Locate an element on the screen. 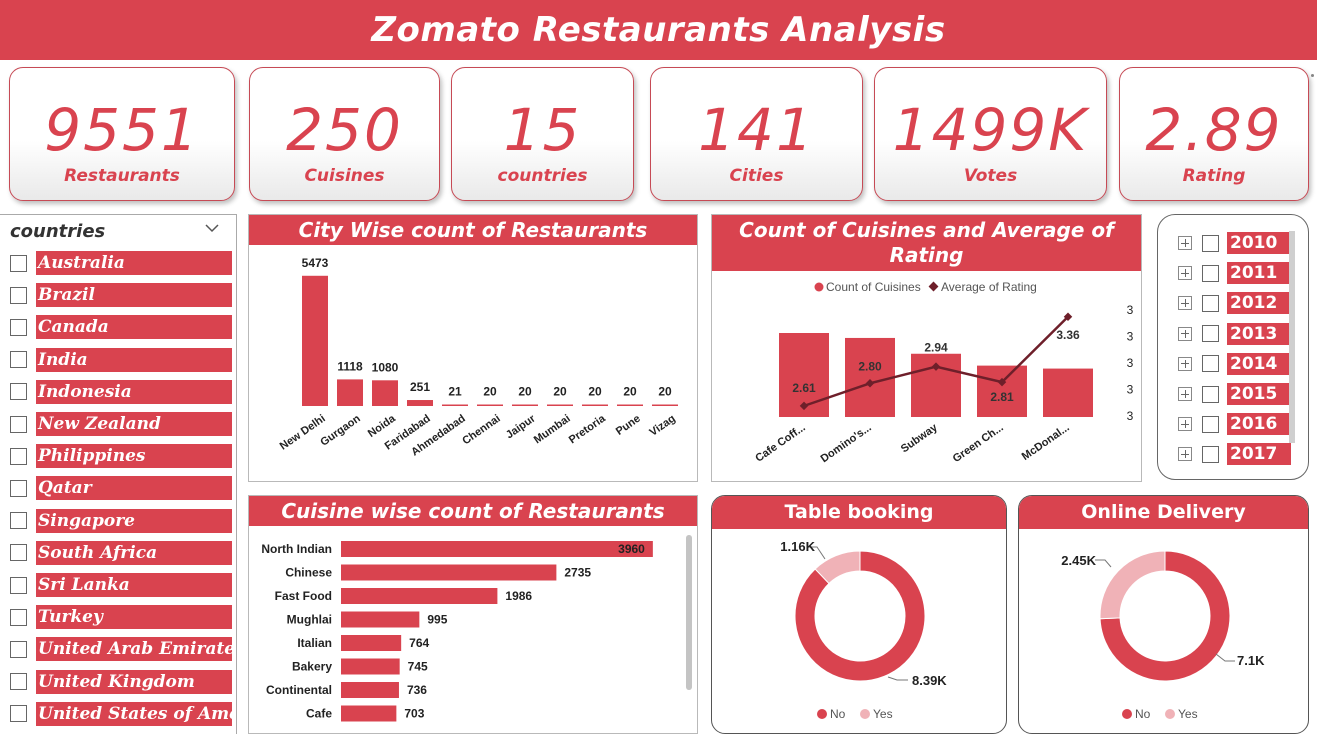  city-bar is located at coordinates (385, 393).